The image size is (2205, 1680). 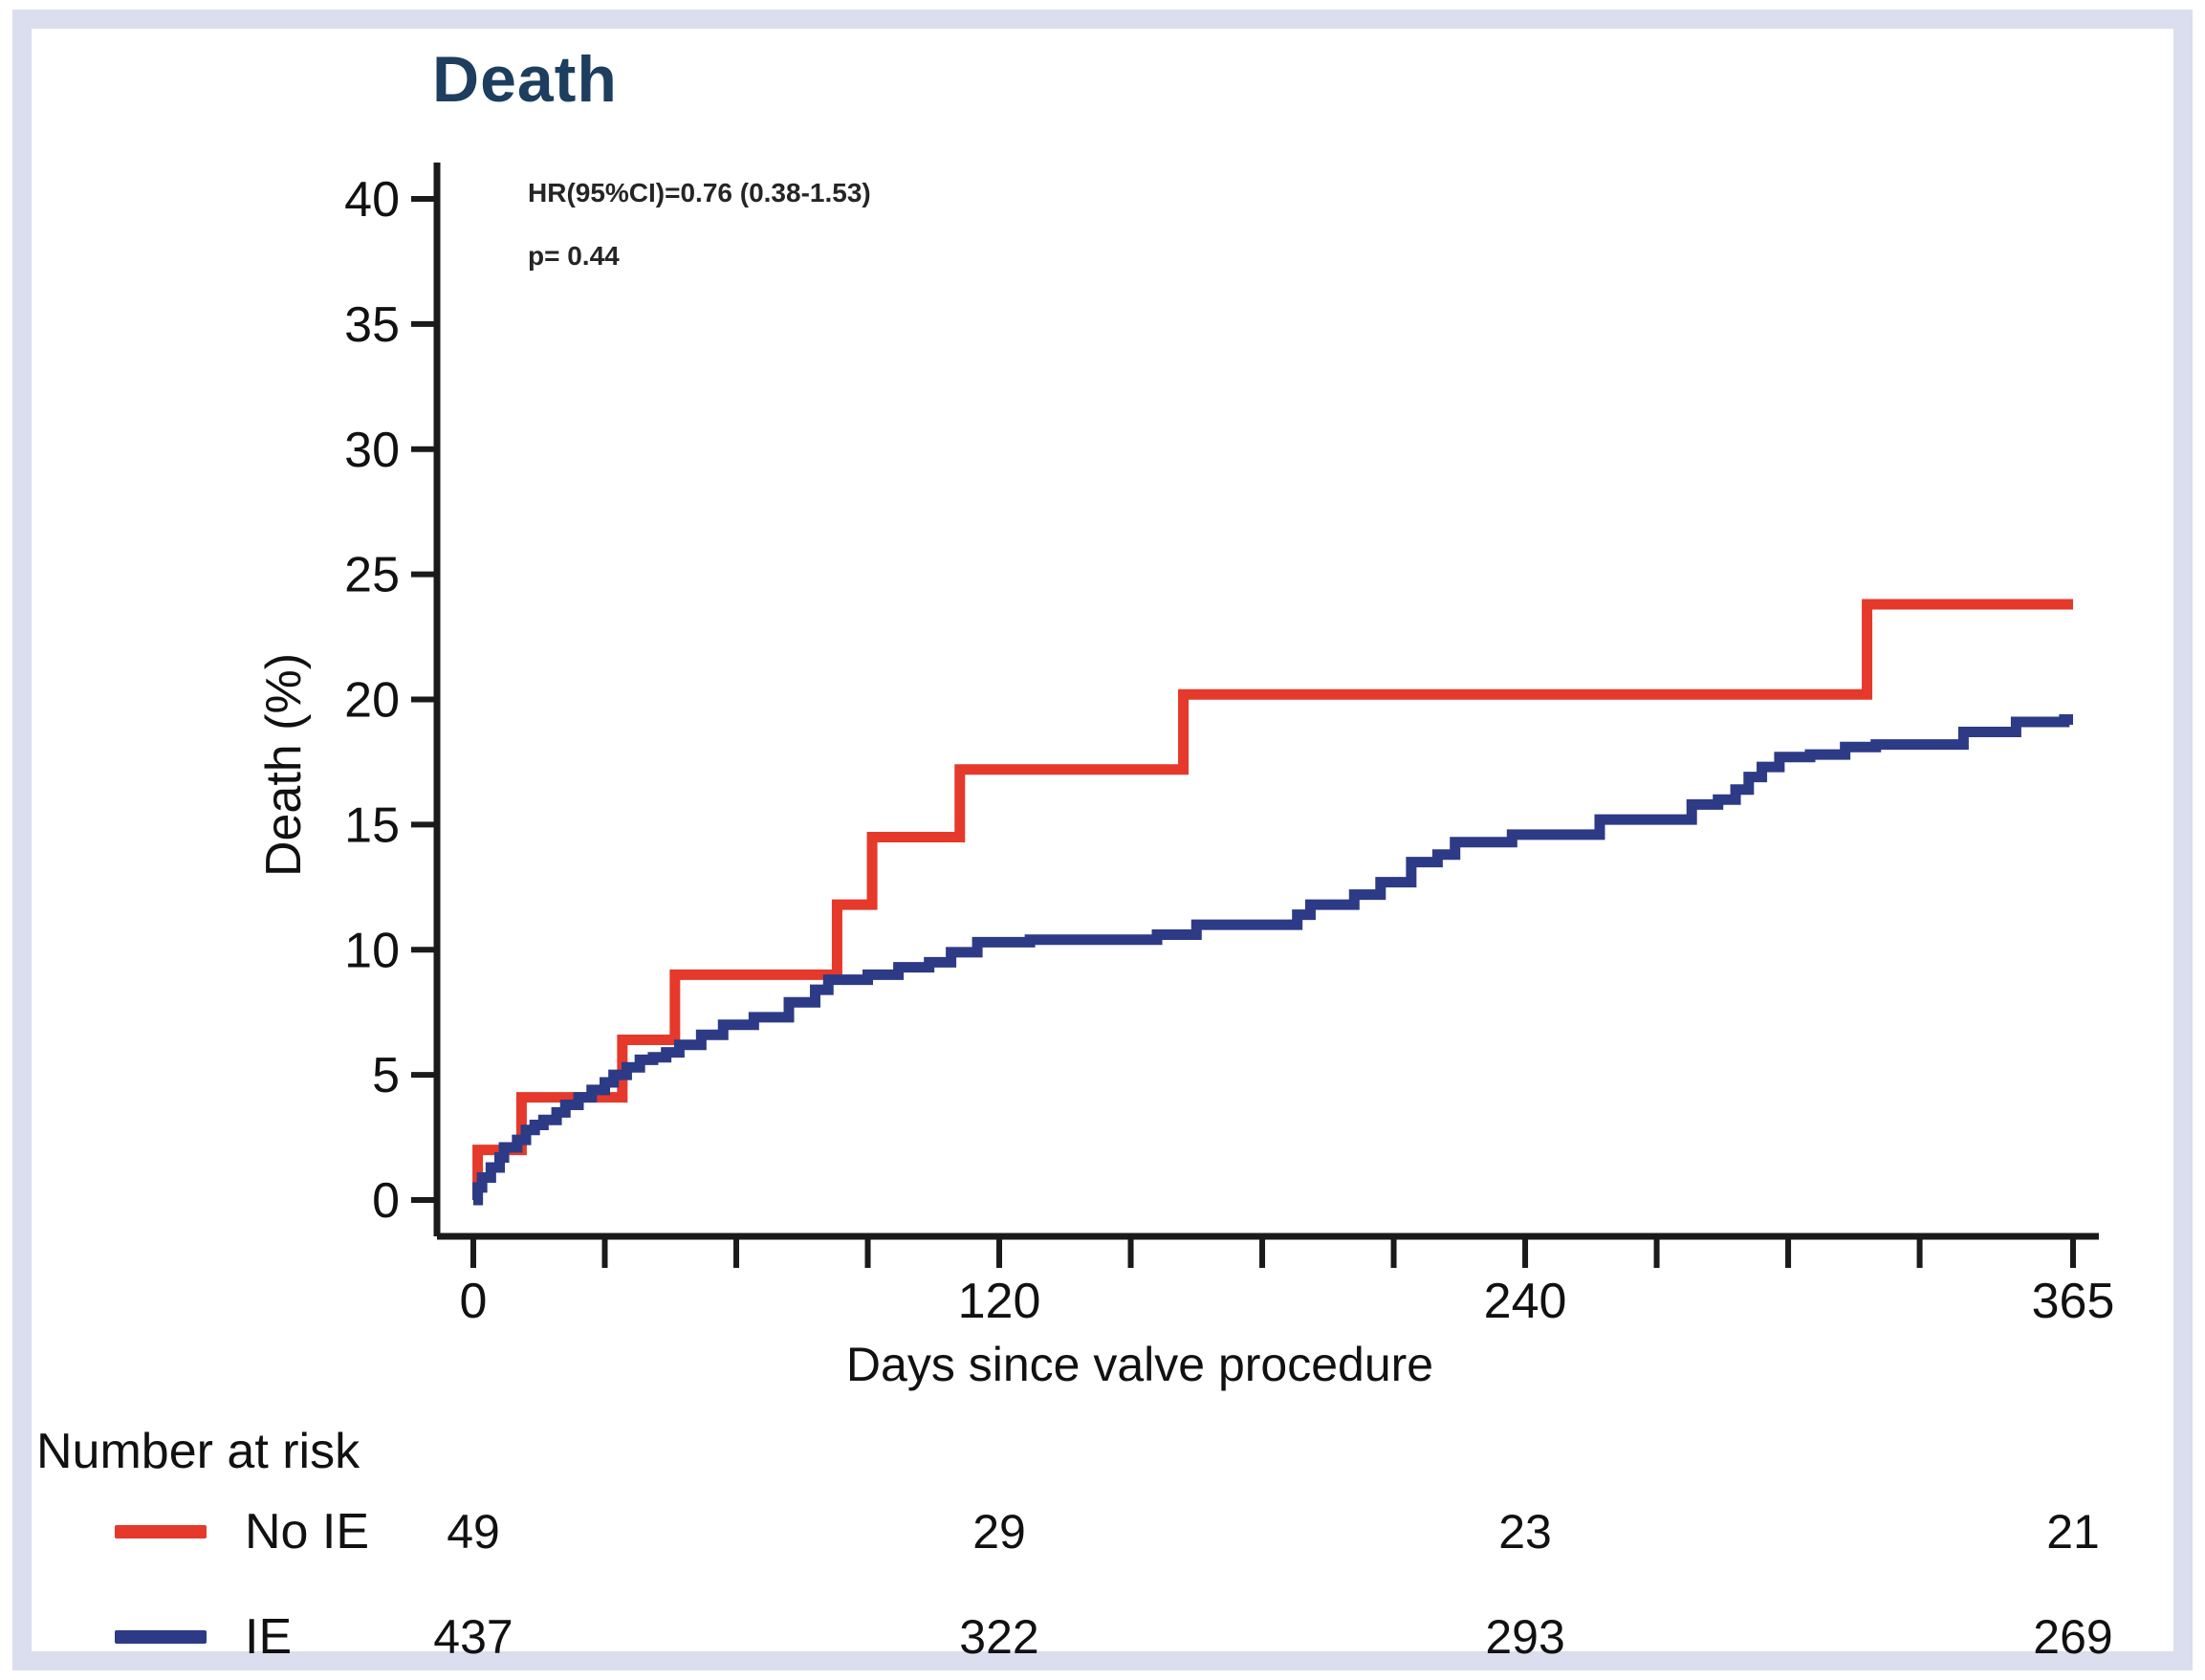 I want to click on y-tick-label: 30, so click(x=372, y=450).